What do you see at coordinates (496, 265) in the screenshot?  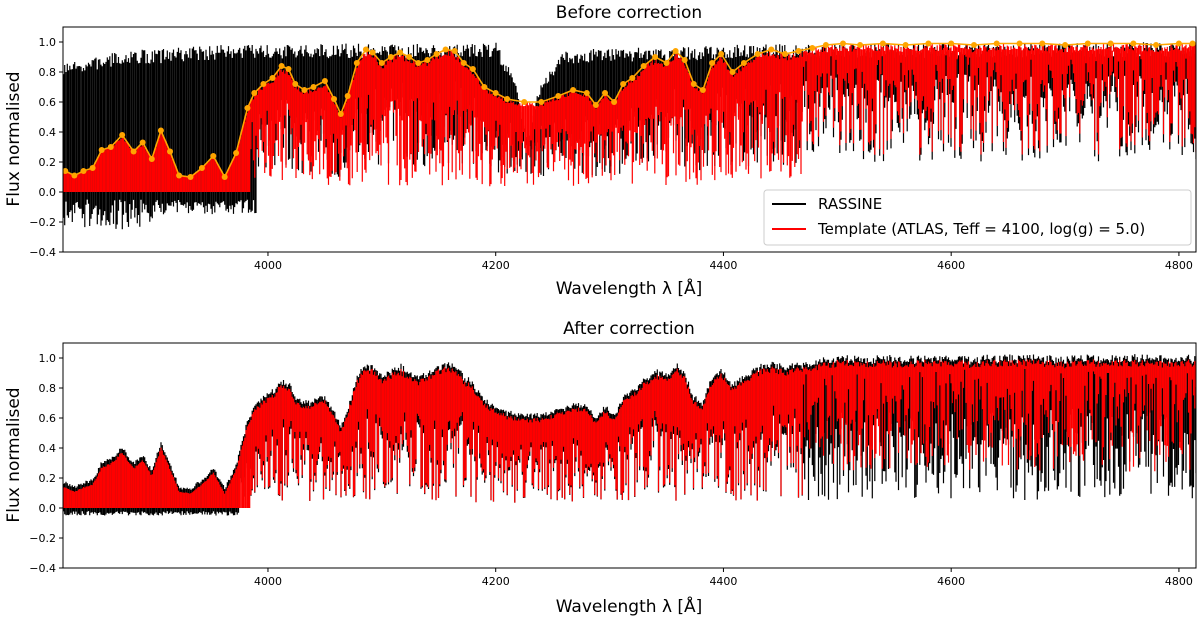 I see `x-tick-label: 4200` at bounding box center [496, 265].